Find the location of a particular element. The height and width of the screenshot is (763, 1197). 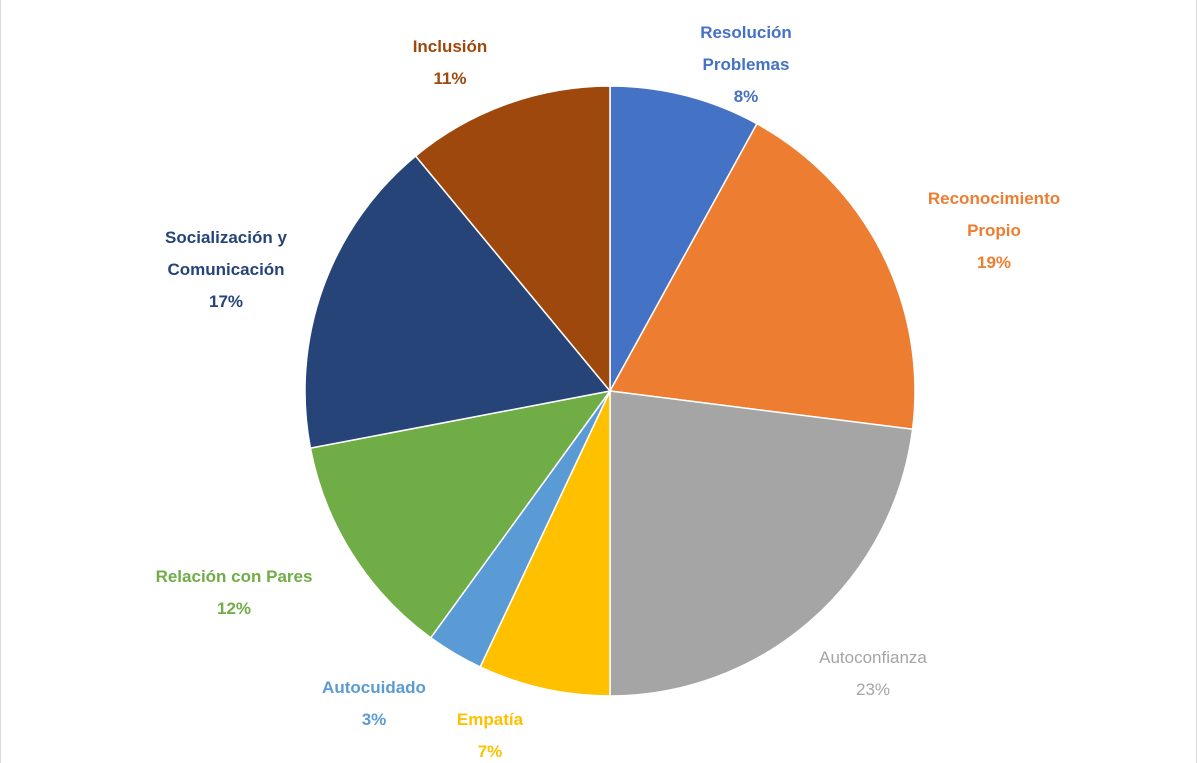

data-label-name: Problemas is located at coordinates (746, 64).